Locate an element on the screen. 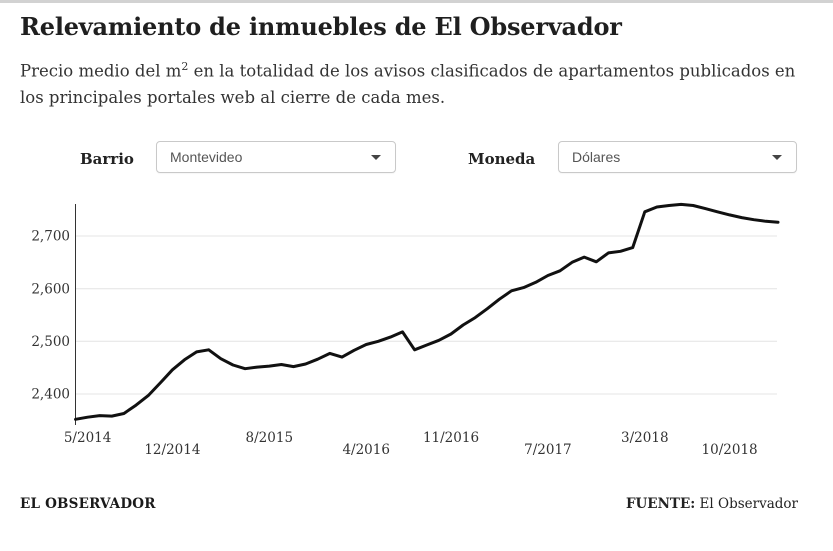 The height and width of the screenshot is (551, 833). moneda-select: Dólares is located at coordinates (677, 157).